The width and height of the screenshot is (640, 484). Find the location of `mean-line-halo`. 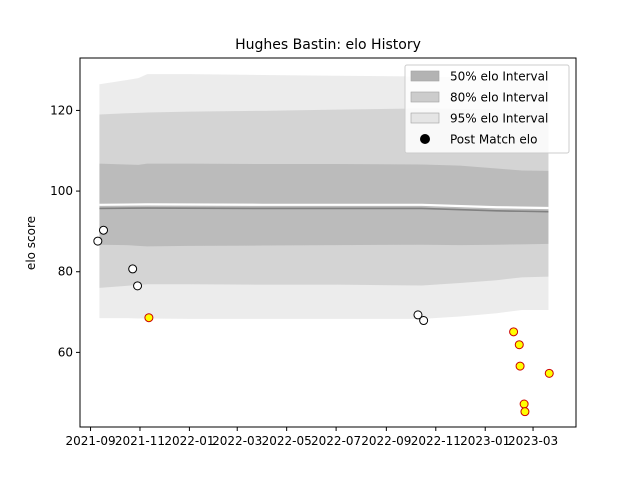

mean-line-halo is located at coordinates (324, 206).